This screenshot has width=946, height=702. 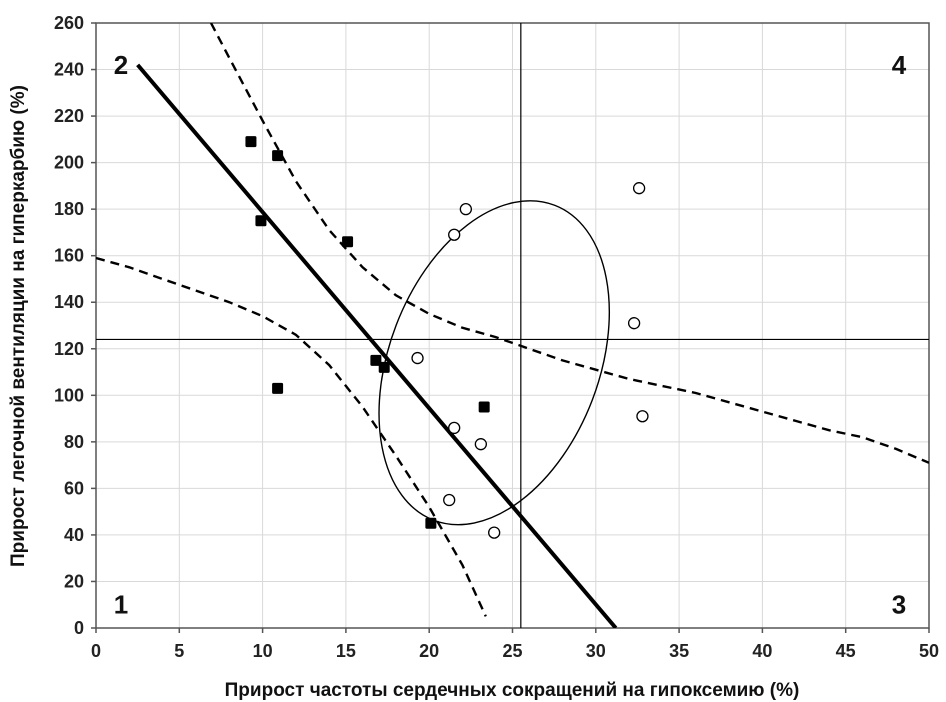 What do you see at coordinates (79, 628) in the screenshot?
I see `y-tick-label: 0` at bounding box center [79, 628].